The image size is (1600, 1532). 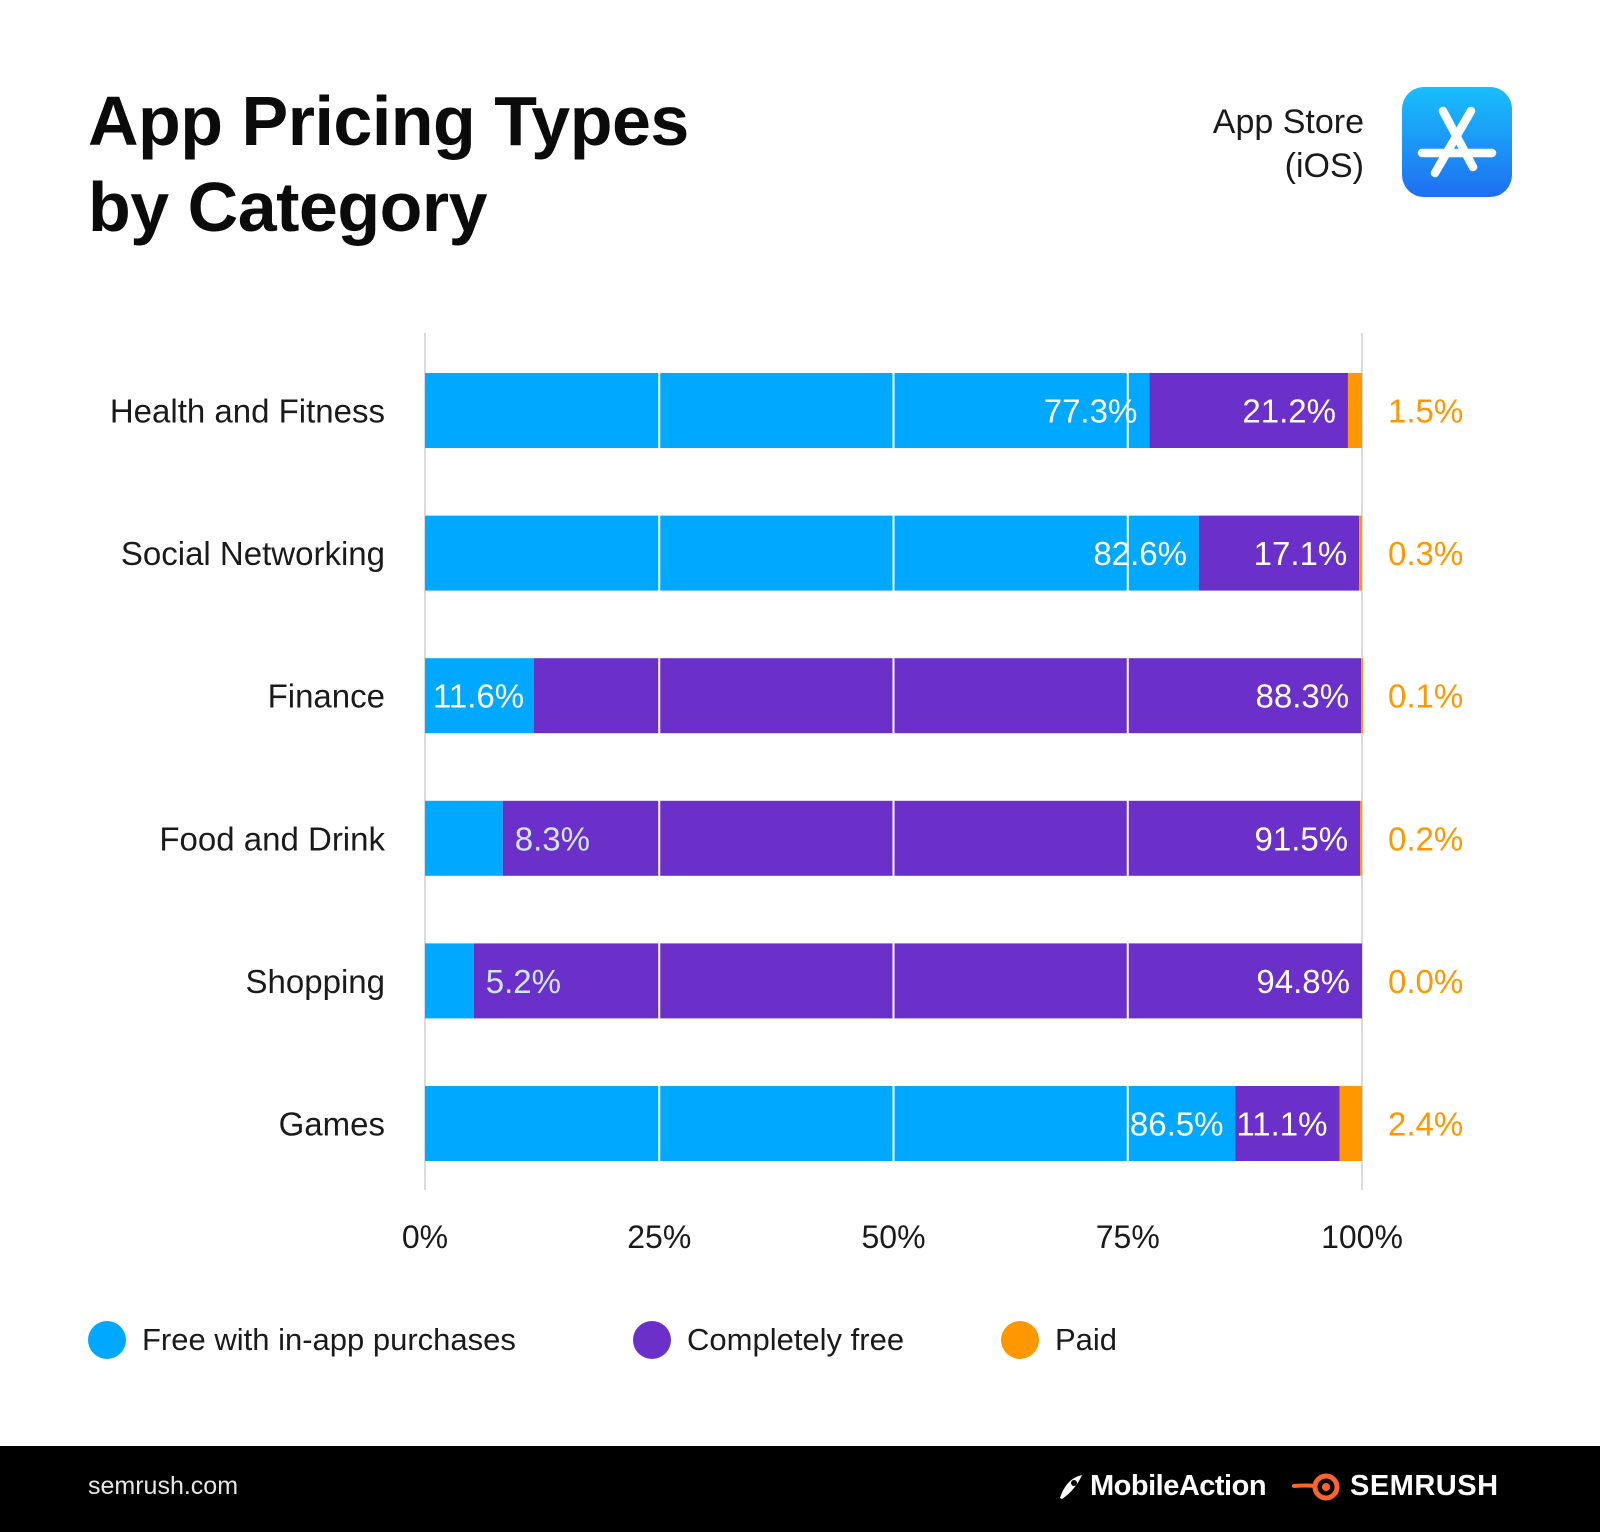 I want to click on data-label-paid: 1.5%, so click(x=1425, y=411).